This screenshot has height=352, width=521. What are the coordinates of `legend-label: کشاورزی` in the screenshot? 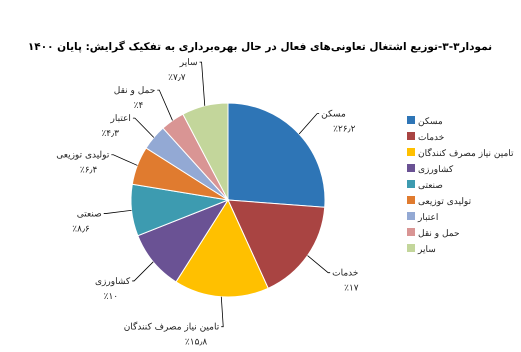 It's located at (436, 170).